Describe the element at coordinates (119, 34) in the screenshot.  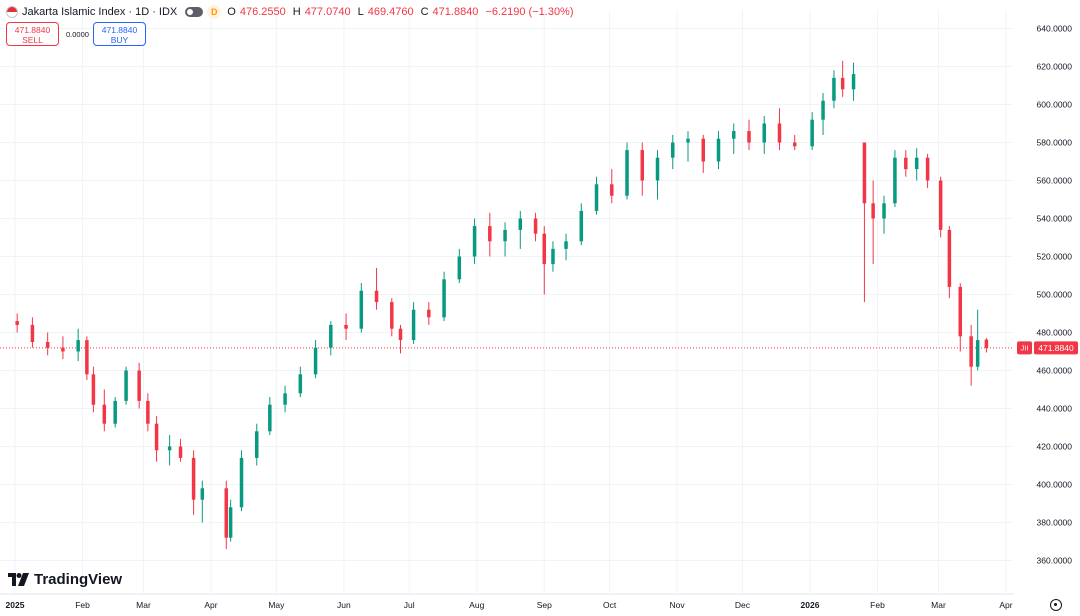
I see `buy-button: 471.8840 BUY` at that location.